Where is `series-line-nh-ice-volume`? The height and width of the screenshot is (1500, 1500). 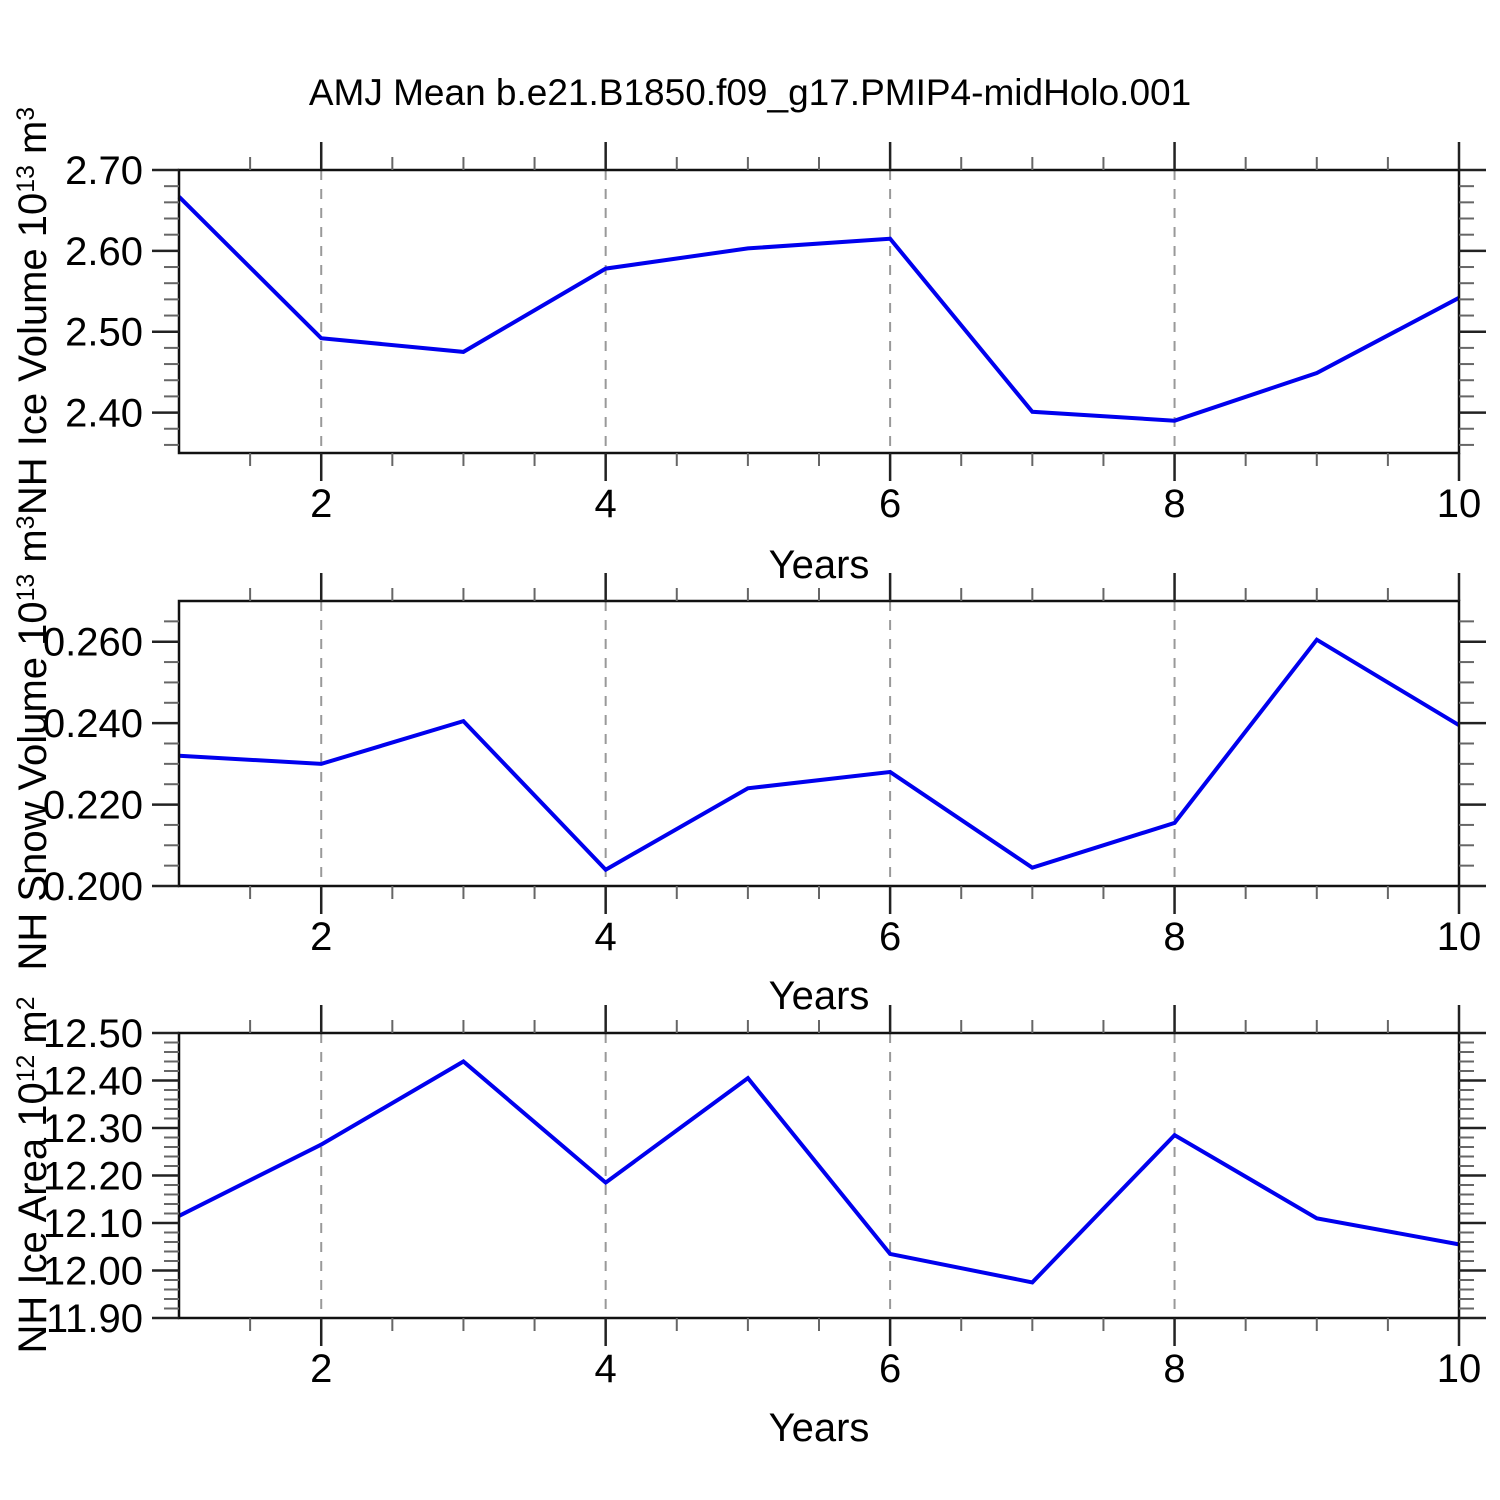
series-line-nh-ice-volume is located at coordinates (818, 309).